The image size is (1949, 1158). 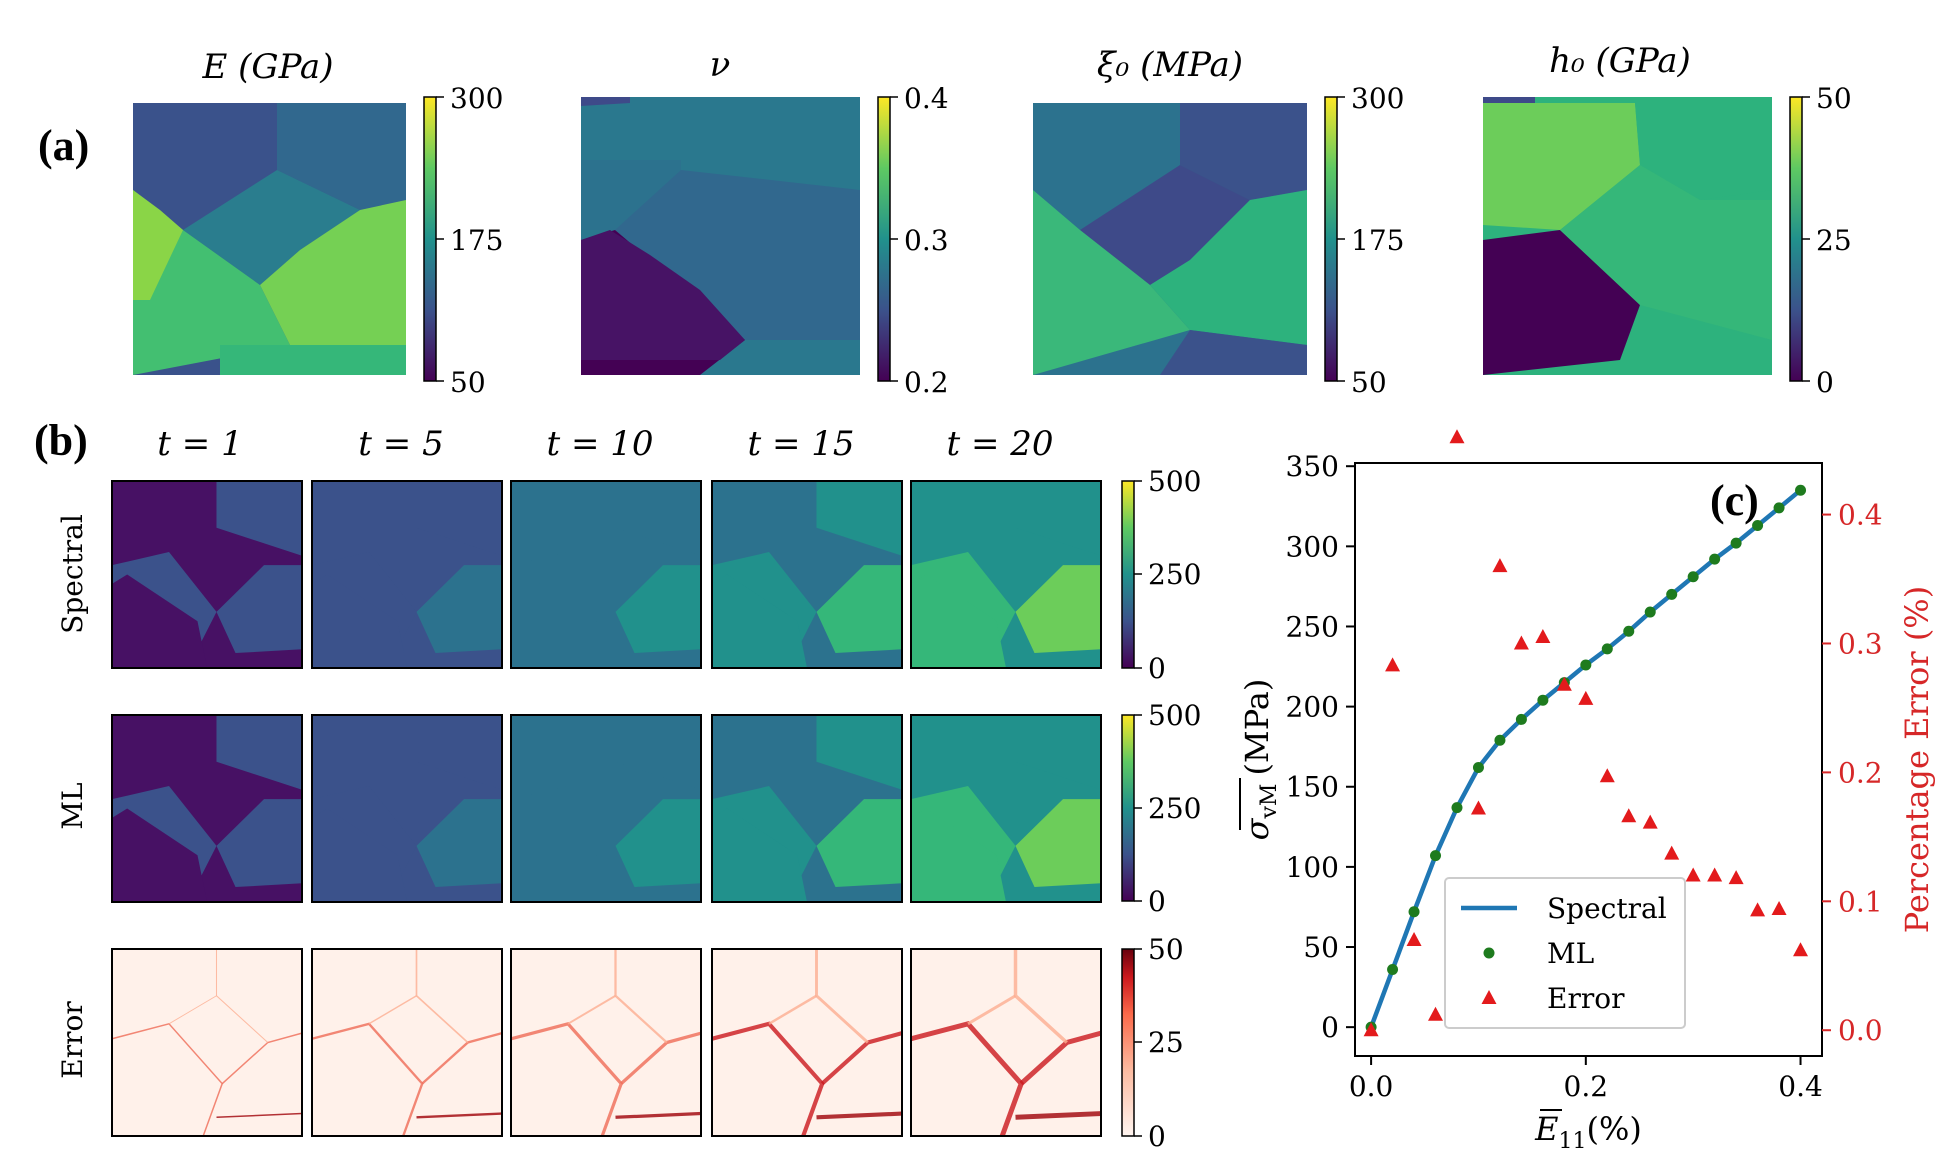 What do you see at coordinates (1157, 1136) in the screenshot?
I see `colorbar-error-tick-bottom: 0` at bounding box center [1157, 1136].